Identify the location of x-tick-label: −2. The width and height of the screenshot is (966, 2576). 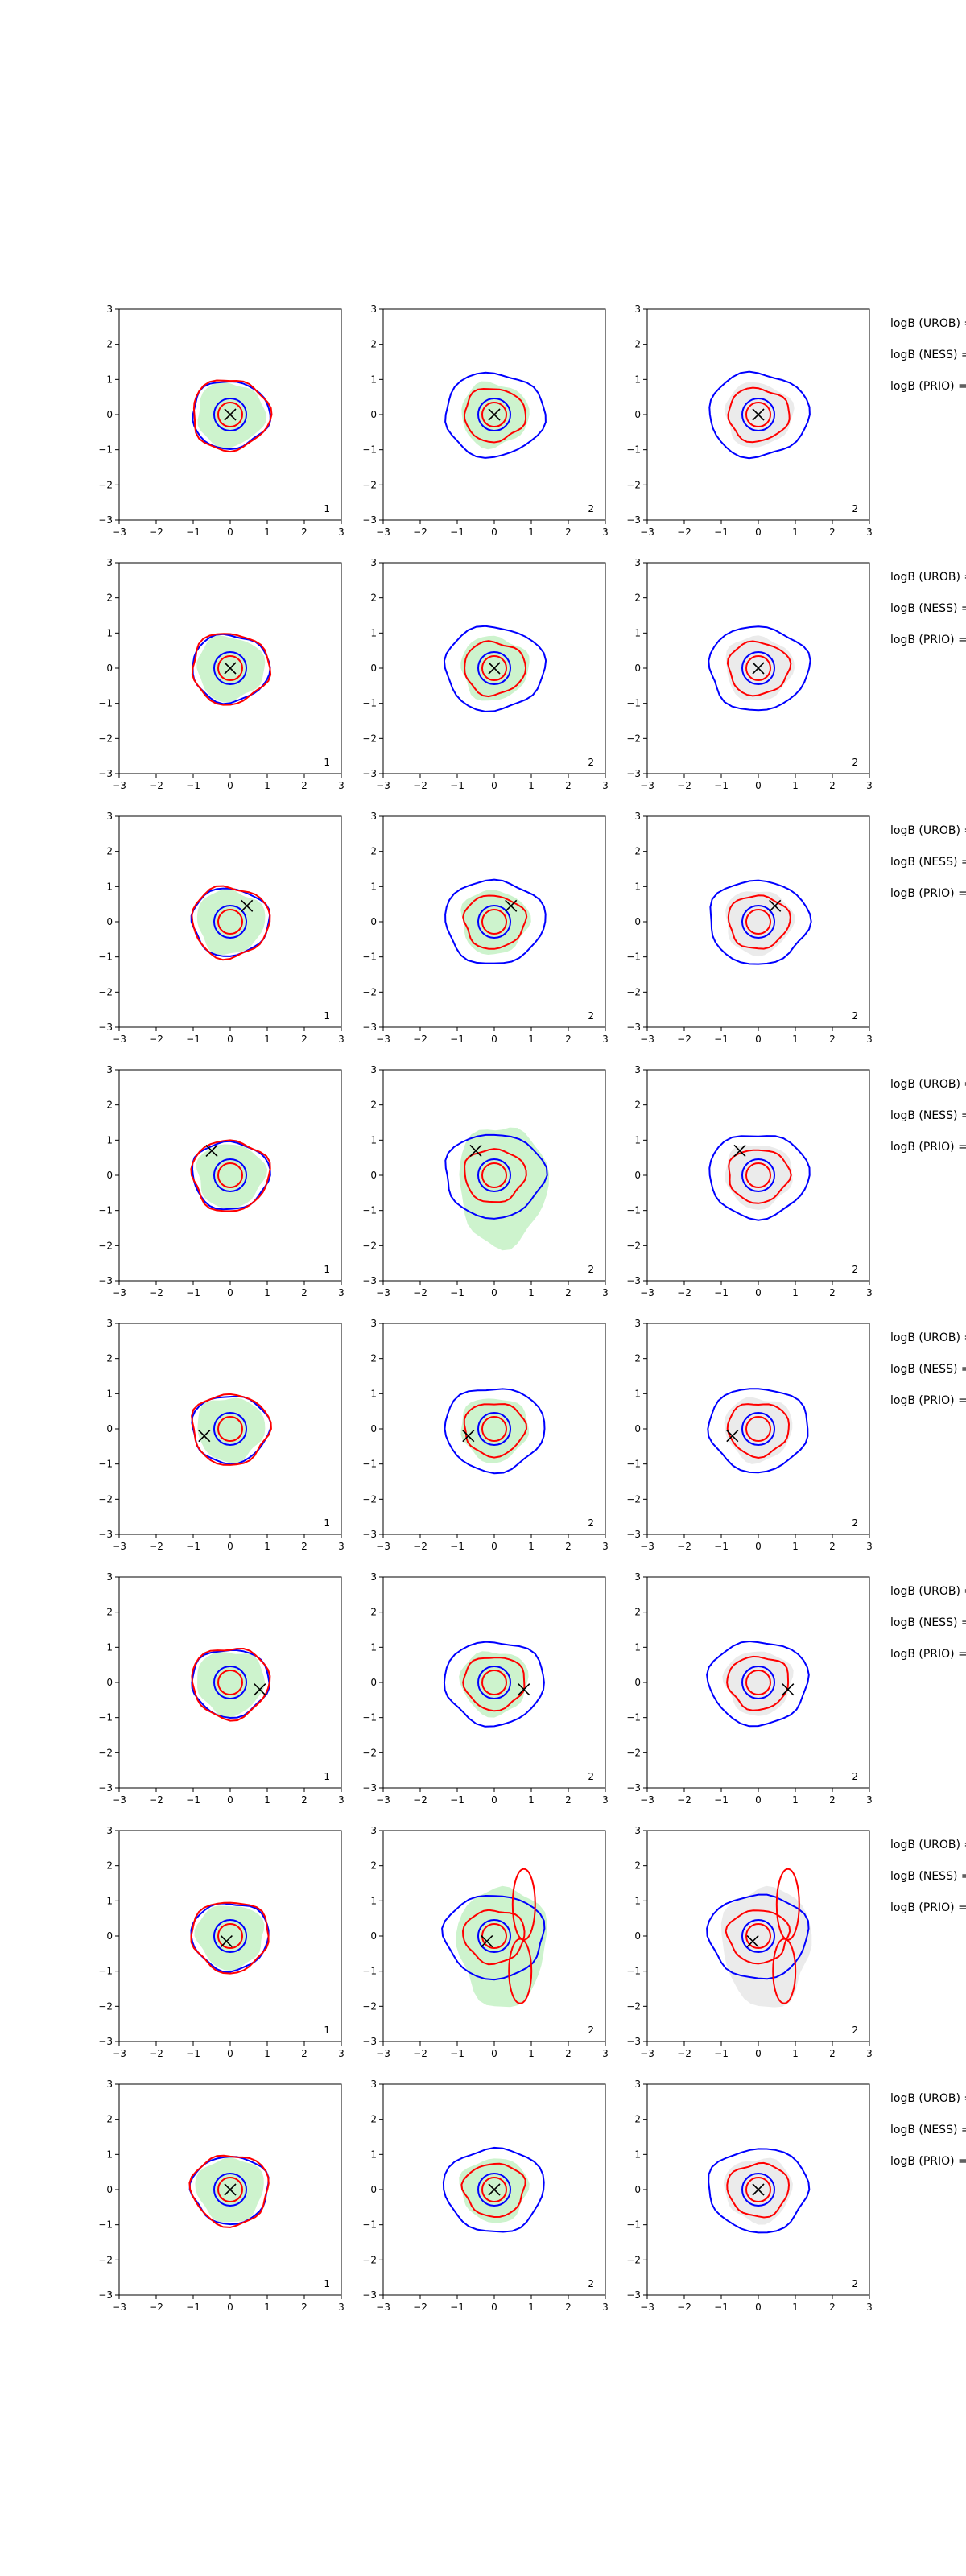
(156, 532).